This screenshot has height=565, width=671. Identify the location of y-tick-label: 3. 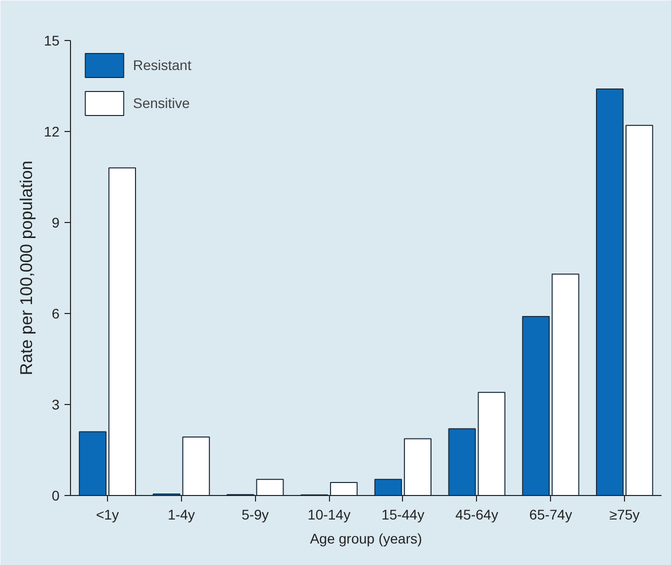
(56, 404).